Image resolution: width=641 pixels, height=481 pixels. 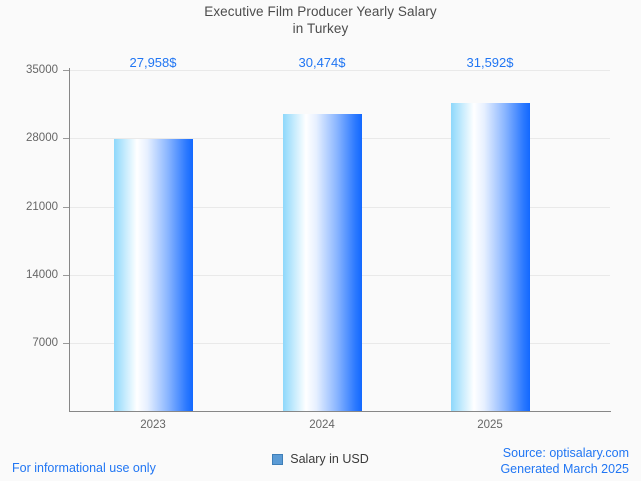 What do you see at coordinates (564, 468) in the screenshot?
I see `generated-text: Generated March 2025` at bounding box center [564, 468].